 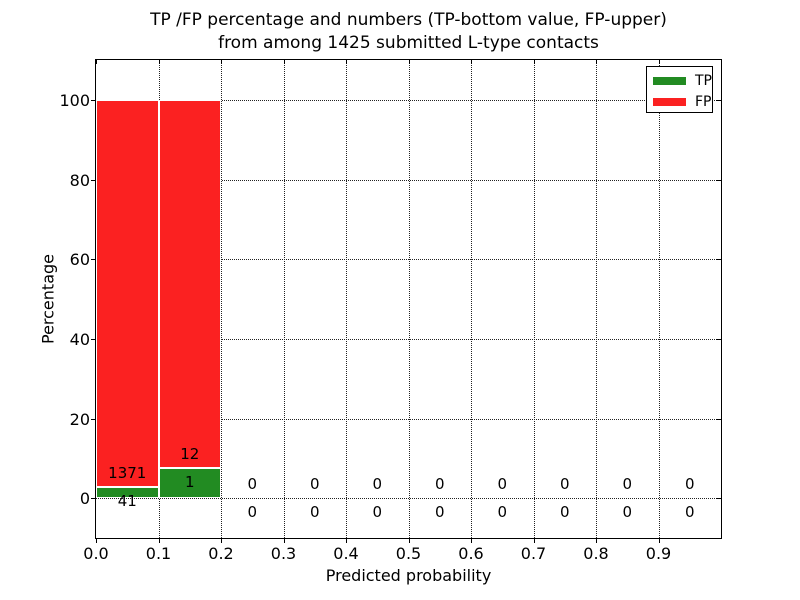 I want to click on y-tick-label: 0, so click(x=84, y=499).